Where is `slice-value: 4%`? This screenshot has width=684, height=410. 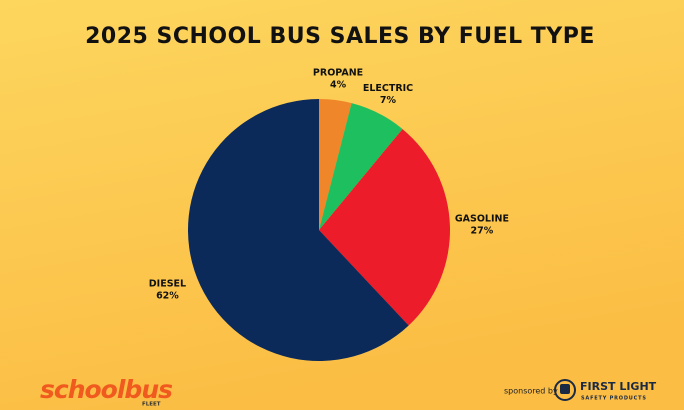 slice-value: 4% is located at coordinates (338, 85).